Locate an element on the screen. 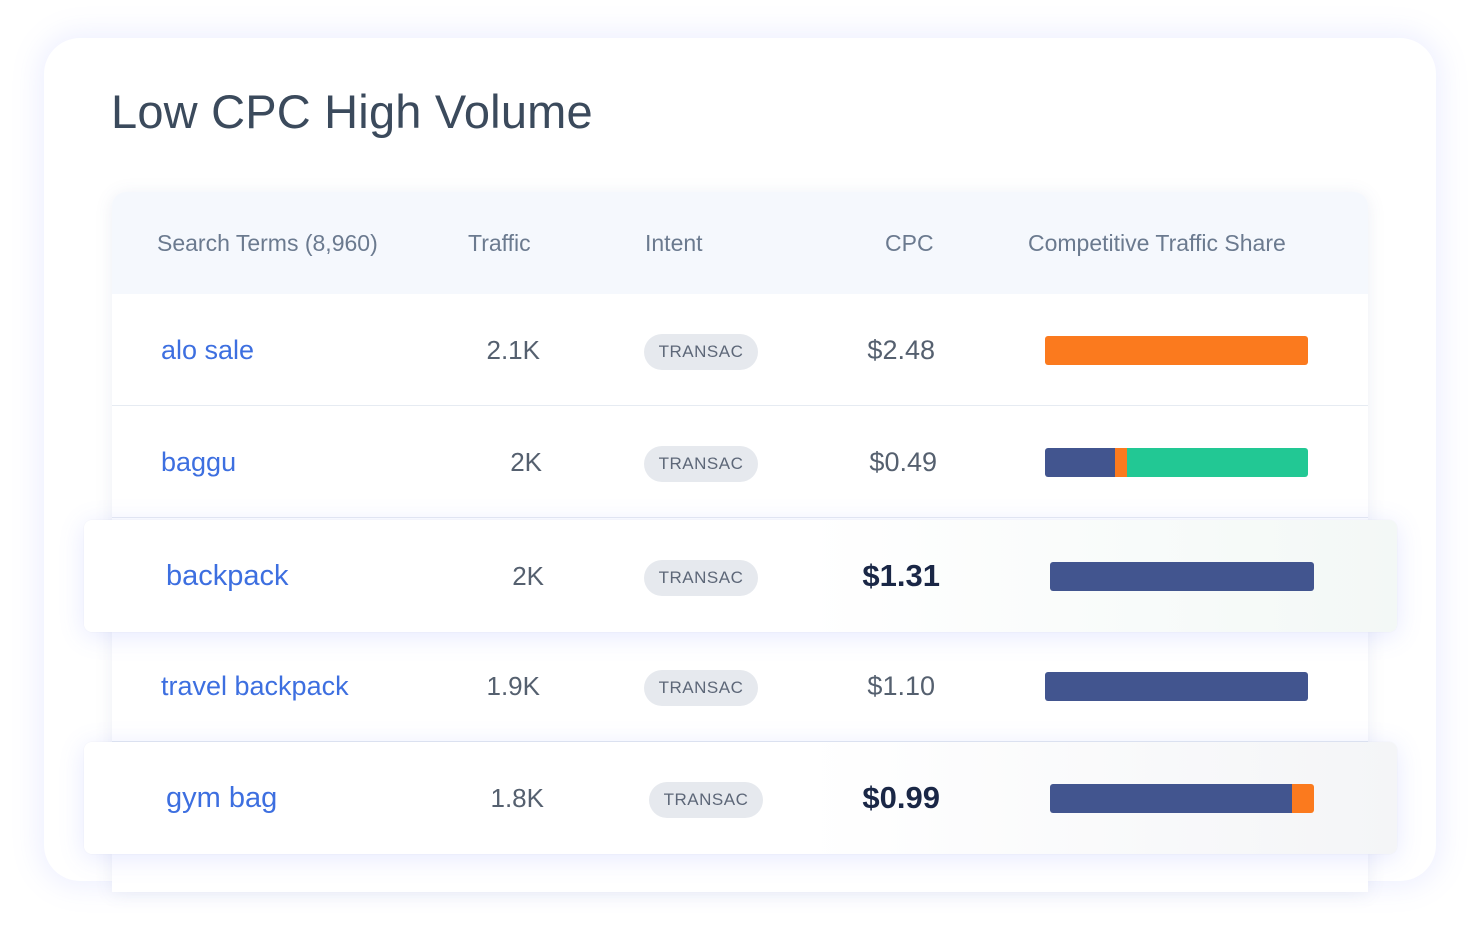 The image size is (1478, 930). cpc-value: $2.48 is located at coordinates (901, 350).